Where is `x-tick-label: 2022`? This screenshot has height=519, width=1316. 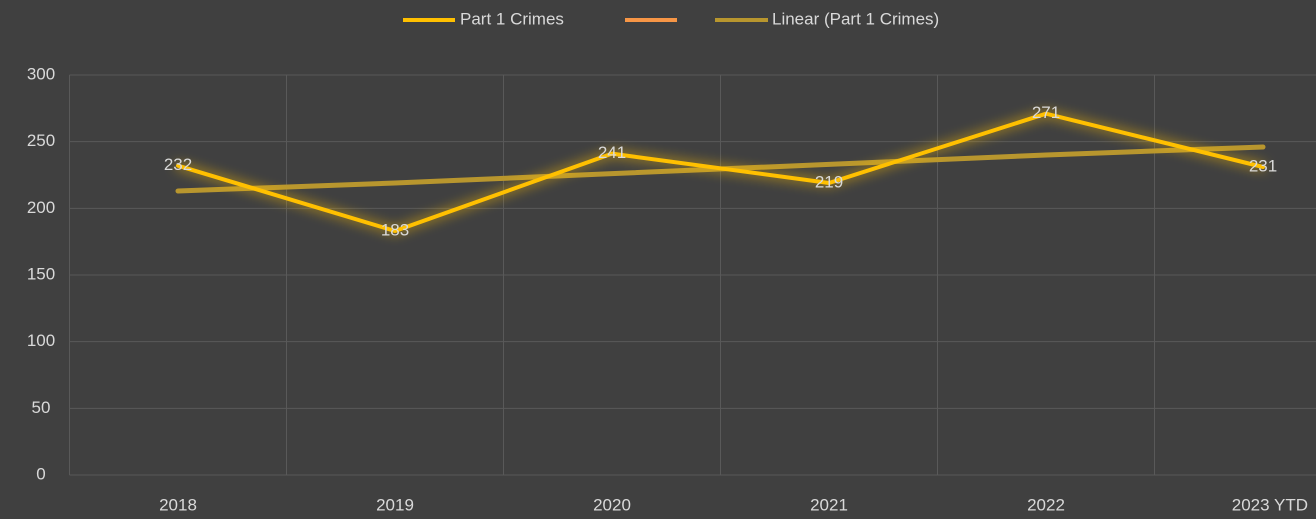
x-tick-label: 2022 is located at coordinates (1046, 504).